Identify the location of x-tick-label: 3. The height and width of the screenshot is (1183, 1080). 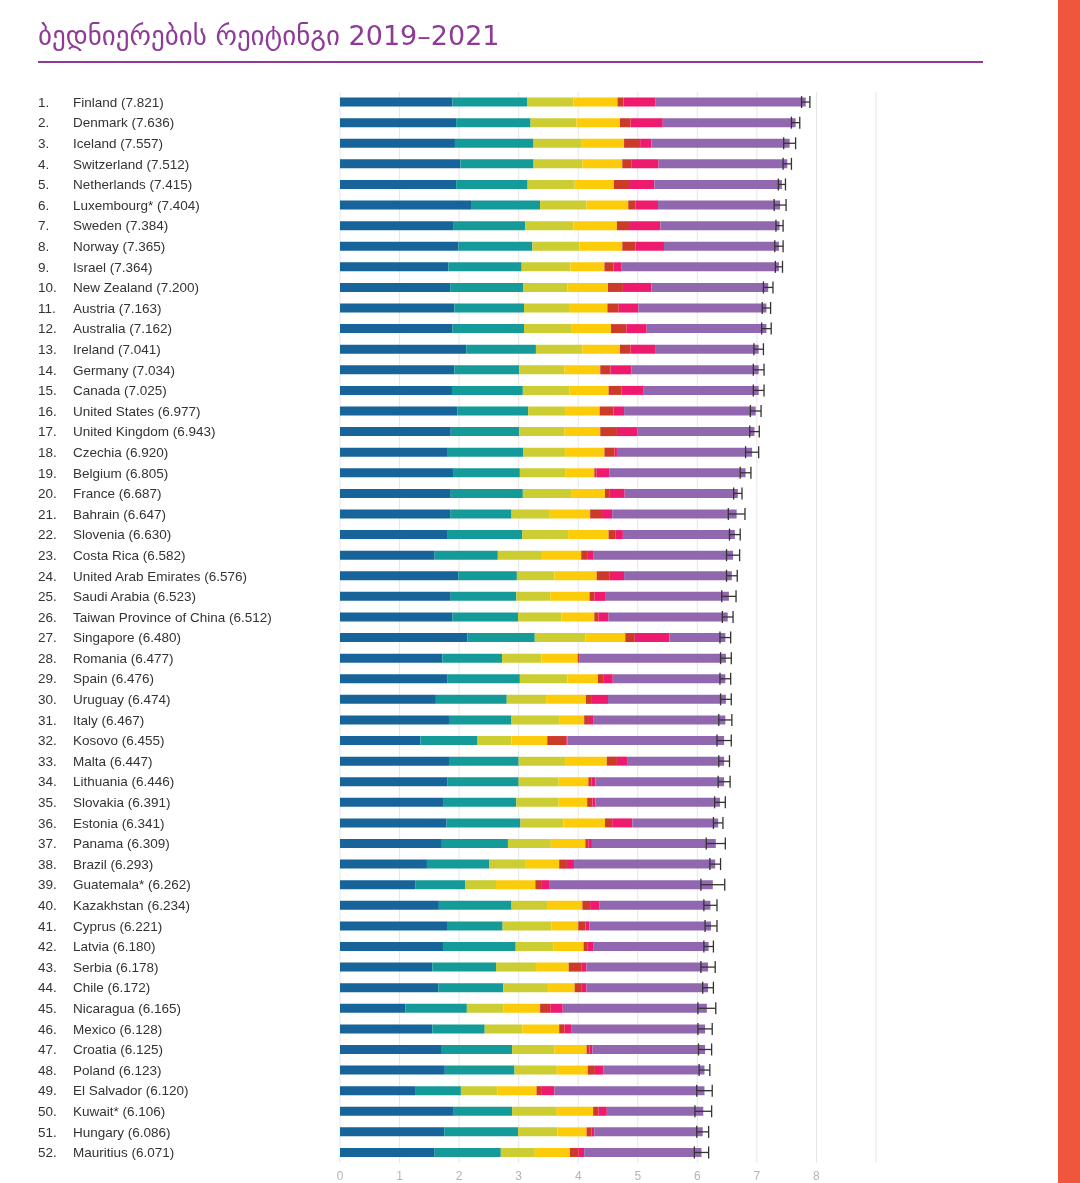
(519, 1175).